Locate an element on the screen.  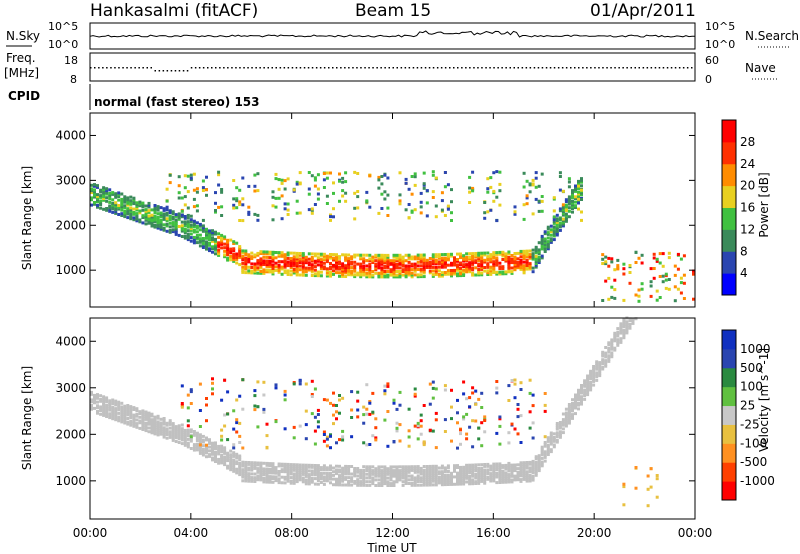
velocity-colorbar-tick-label: -25 is located at coordinates (750, 424).